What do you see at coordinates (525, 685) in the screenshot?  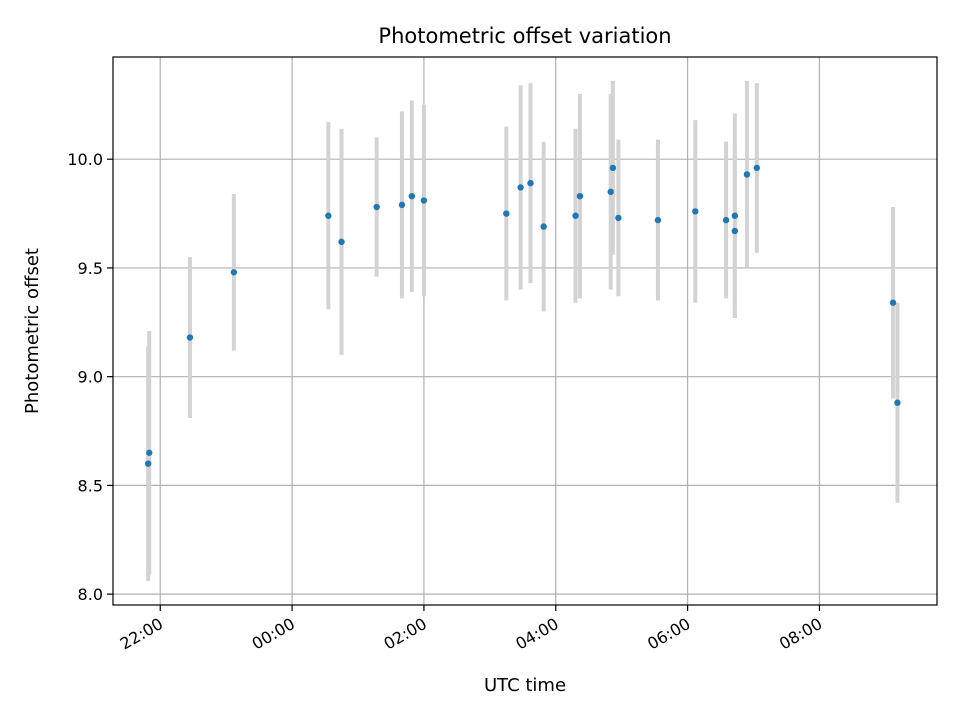 I see `x-axis-label: UTC time` at bounding box center [525, 685].